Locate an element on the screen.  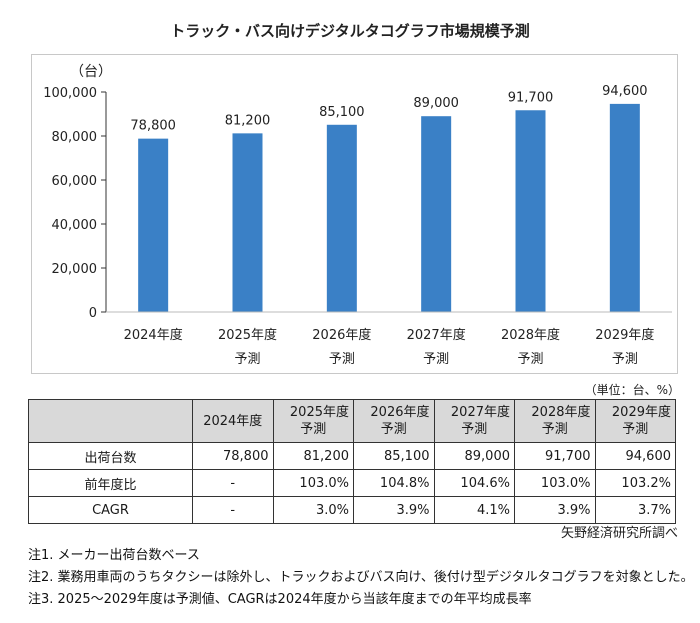
row-label: 出荷台数 is located at coordinates (110, 456).